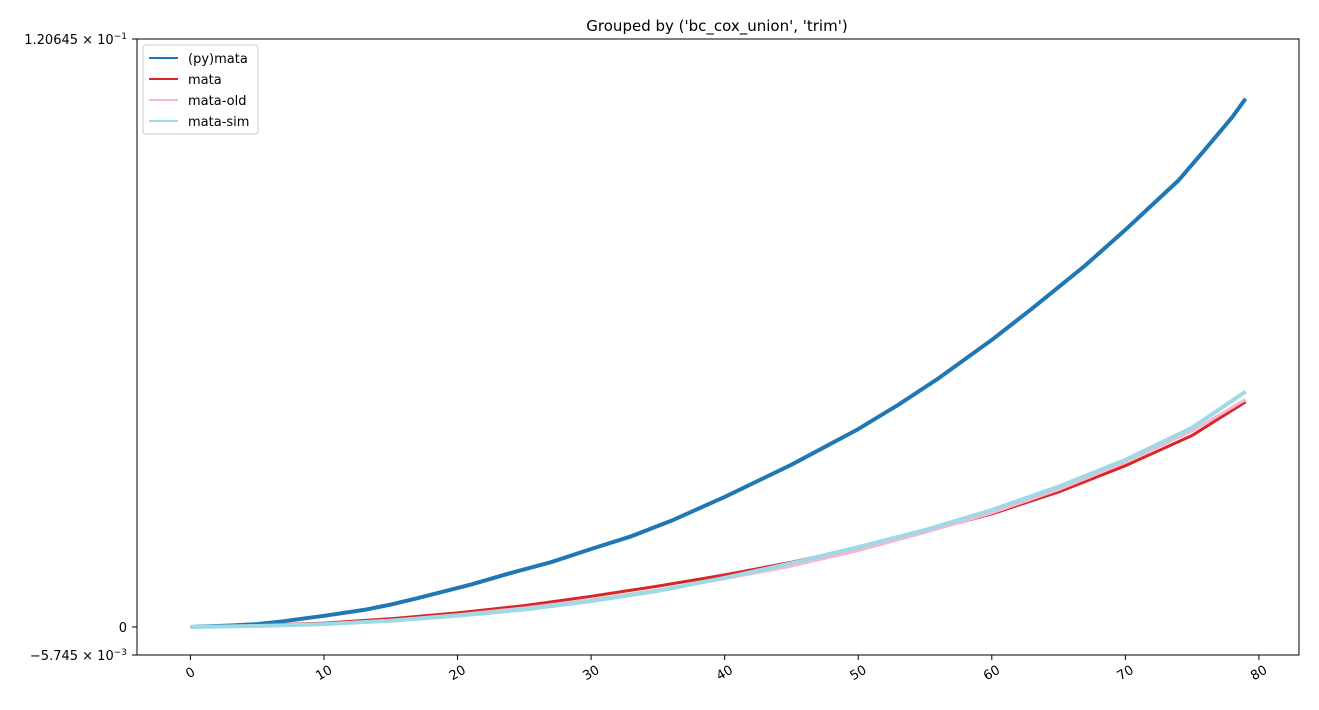  I want to click on x-tick-label: 20, so click(458, 673).